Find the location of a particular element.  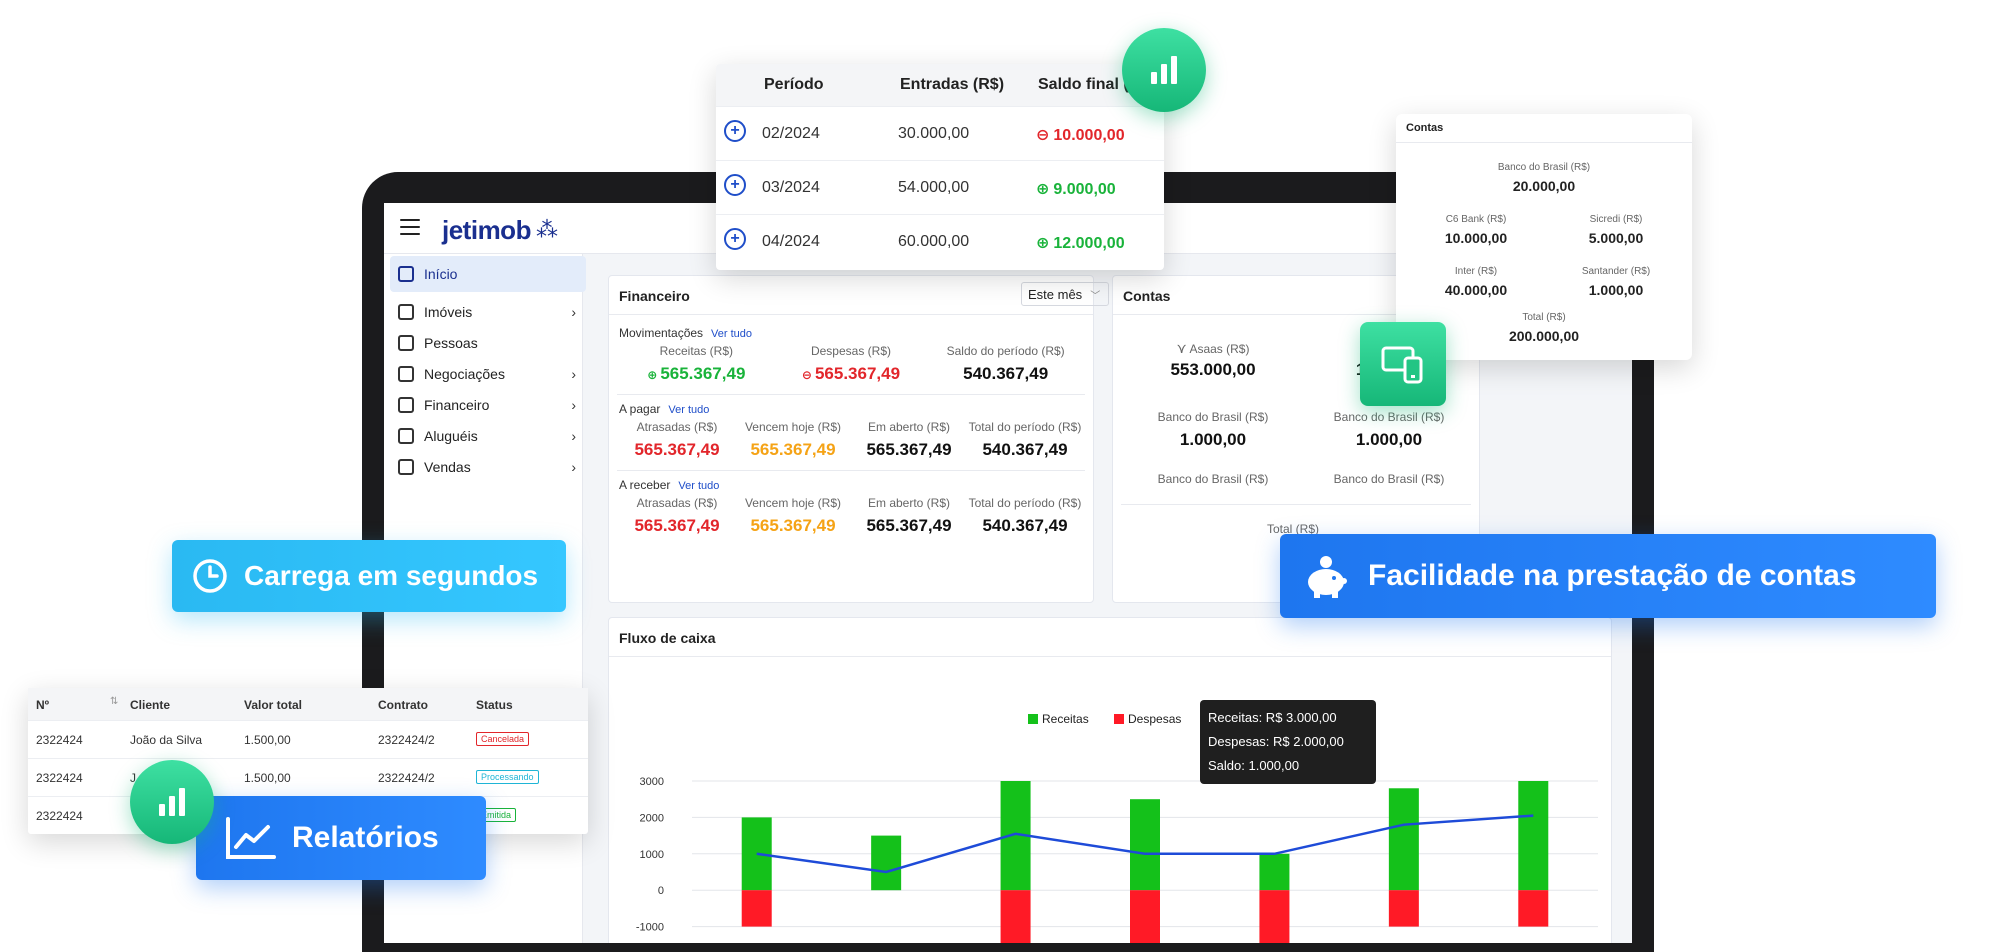

sidebar-item-6: Vendas › is located at coordinates (488, 467).